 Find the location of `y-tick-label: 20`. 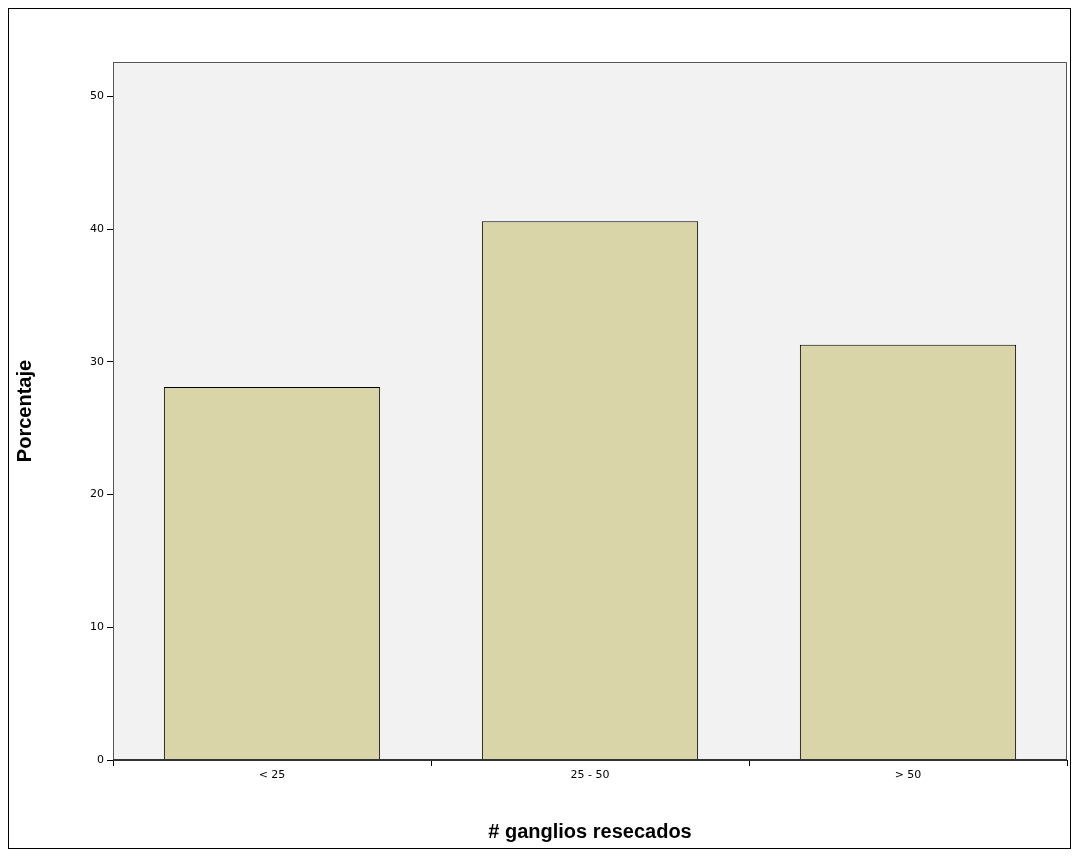

y-tick-label: 20 is located at coordinates (97, 494).